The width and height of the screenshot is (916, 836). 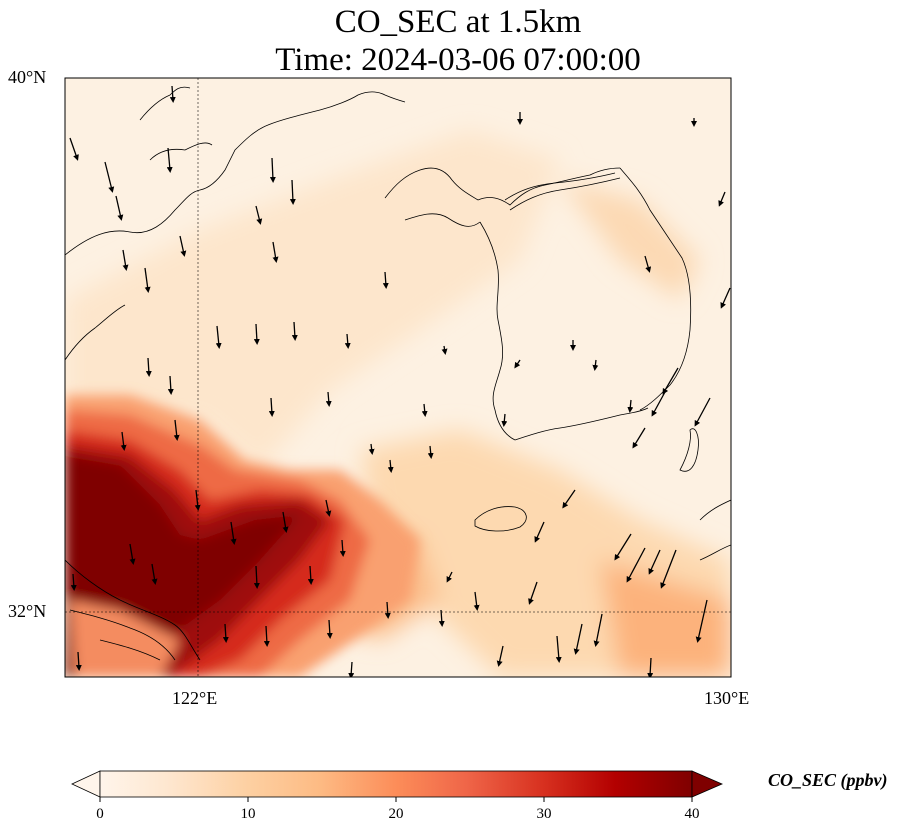 I want to click on lon-tick-label-130e: 130°E, so click(x=727, y=698).